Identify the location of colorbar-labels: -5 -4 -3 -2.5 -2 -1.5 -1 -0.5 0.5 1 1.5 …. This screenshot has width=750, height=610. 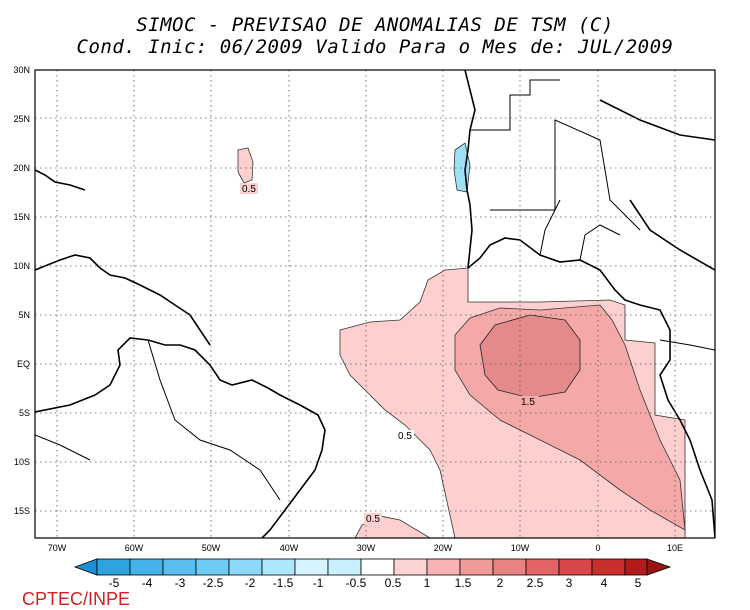
(375, 583).